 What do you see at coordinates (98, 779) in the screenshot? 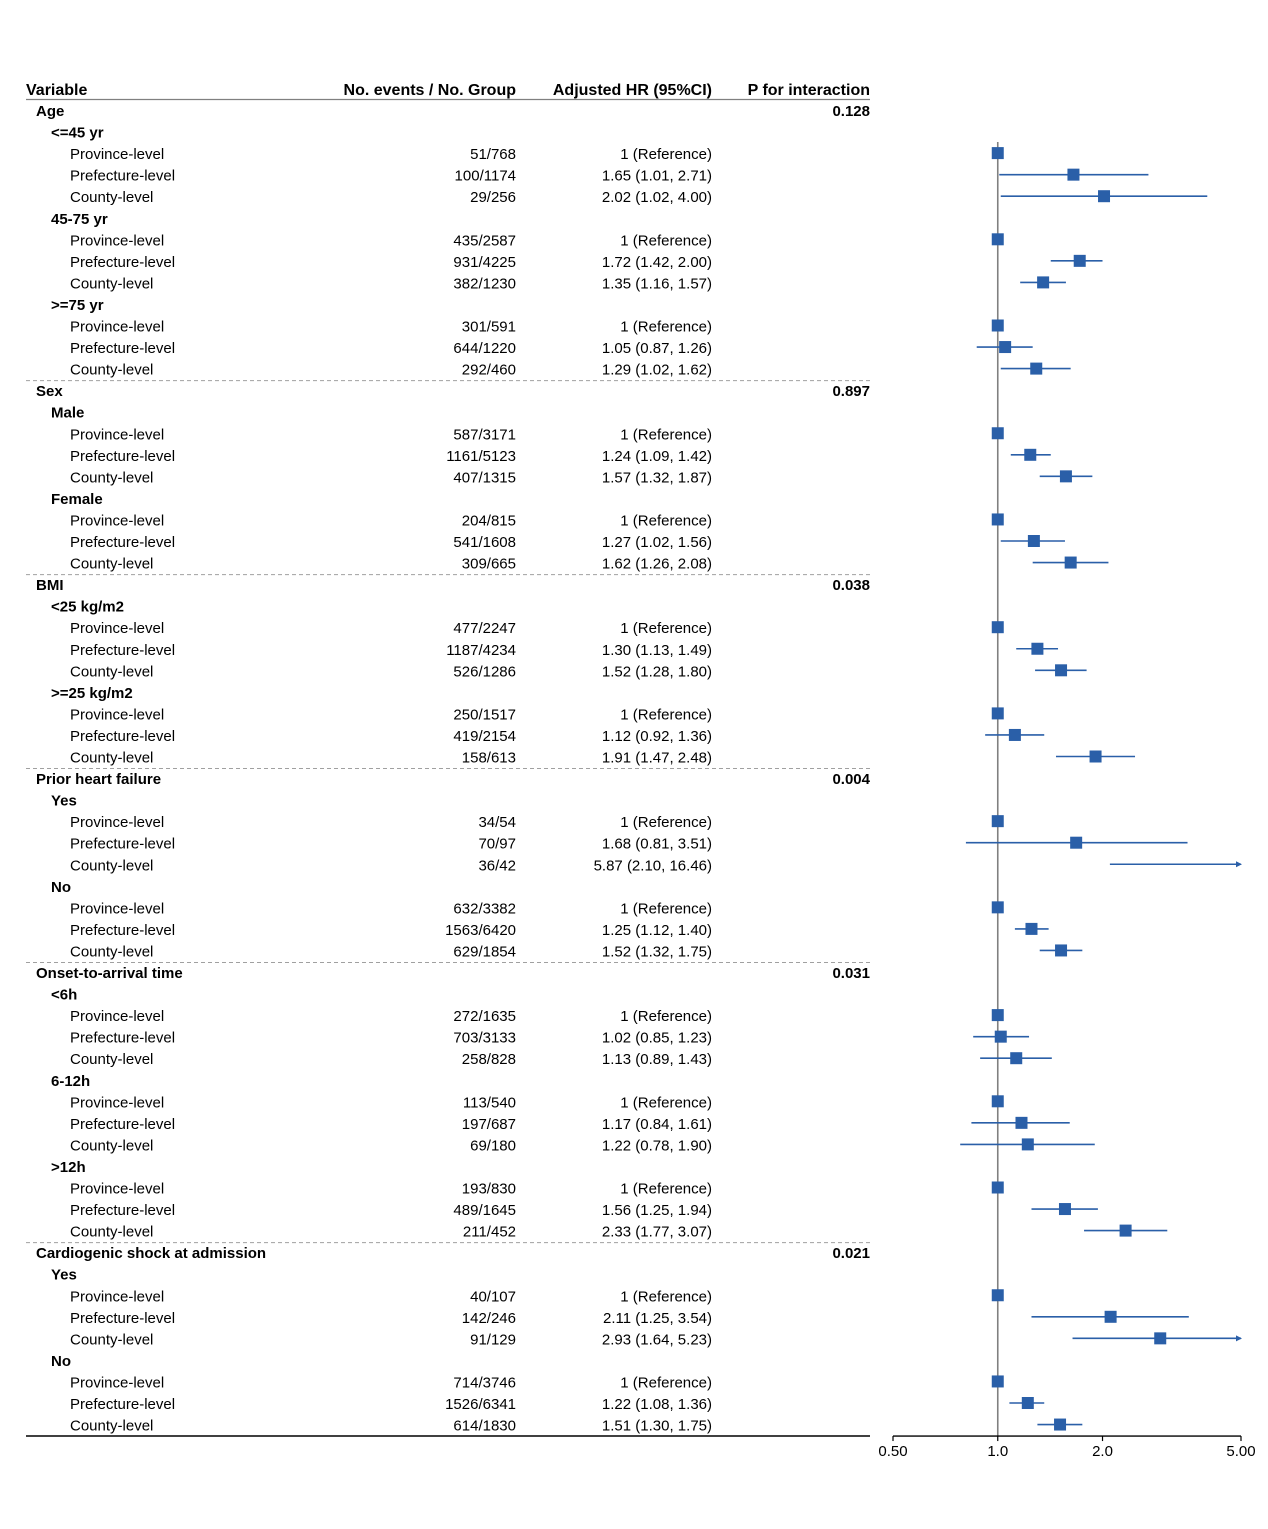
I see `group-label: Prior heart failure` at bounding box center [98, 779].